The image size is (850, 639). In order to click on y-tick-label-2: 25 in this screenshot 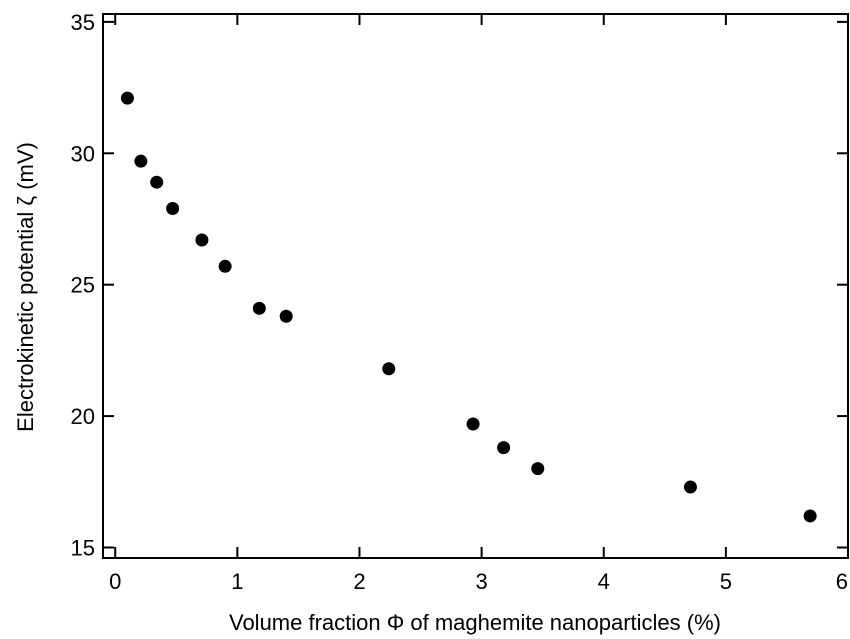, I will do `click(83, 285)`.